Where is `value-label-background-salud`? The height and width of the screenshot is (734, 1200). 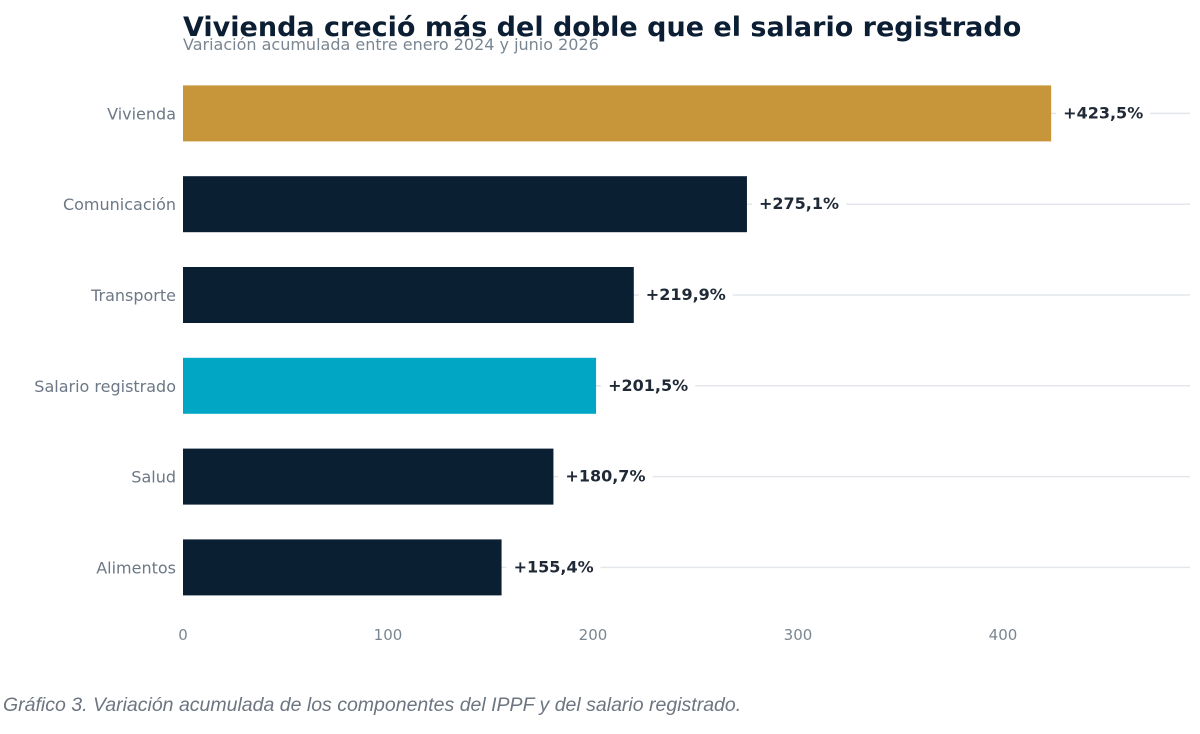 value-label-background-salud is located at coordinates (605, 476).